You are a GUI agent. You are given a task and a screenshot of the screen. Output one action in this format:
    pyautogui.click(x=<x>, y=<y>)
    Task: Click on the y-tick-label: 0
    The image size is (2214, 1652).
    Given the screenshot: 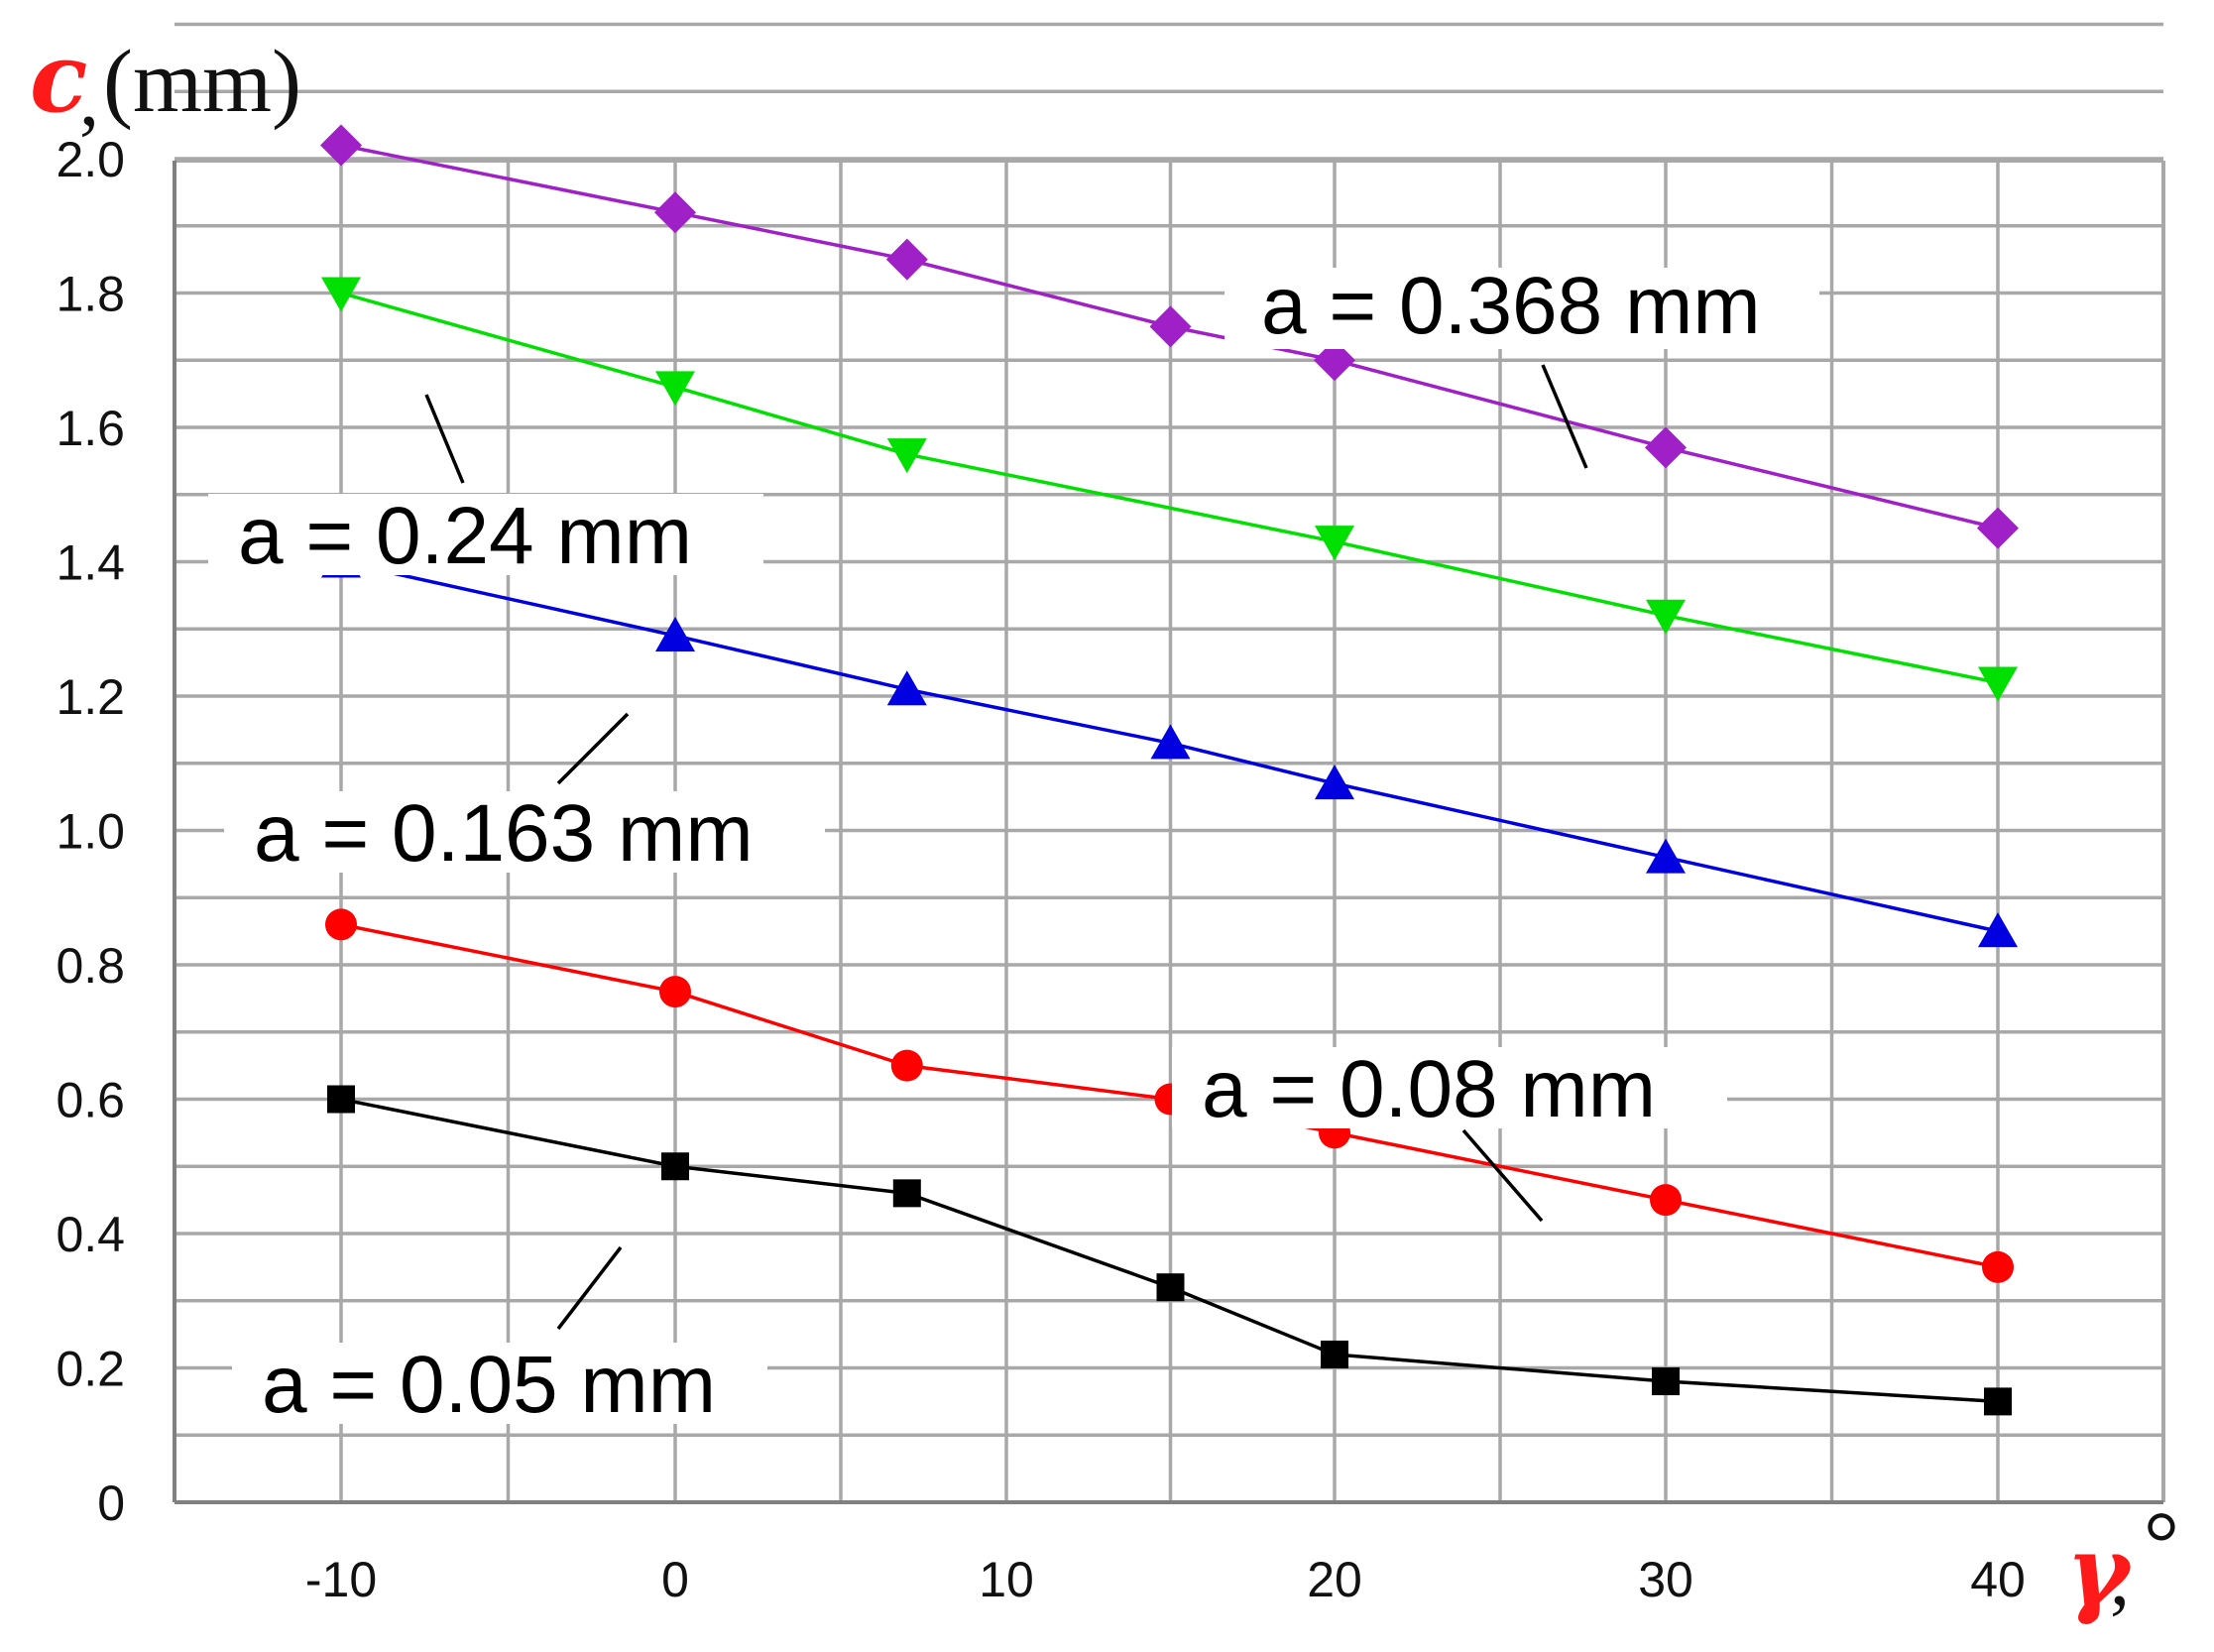 What is the action you would take?
    pyautogui.click(x=111, y=1503)
    